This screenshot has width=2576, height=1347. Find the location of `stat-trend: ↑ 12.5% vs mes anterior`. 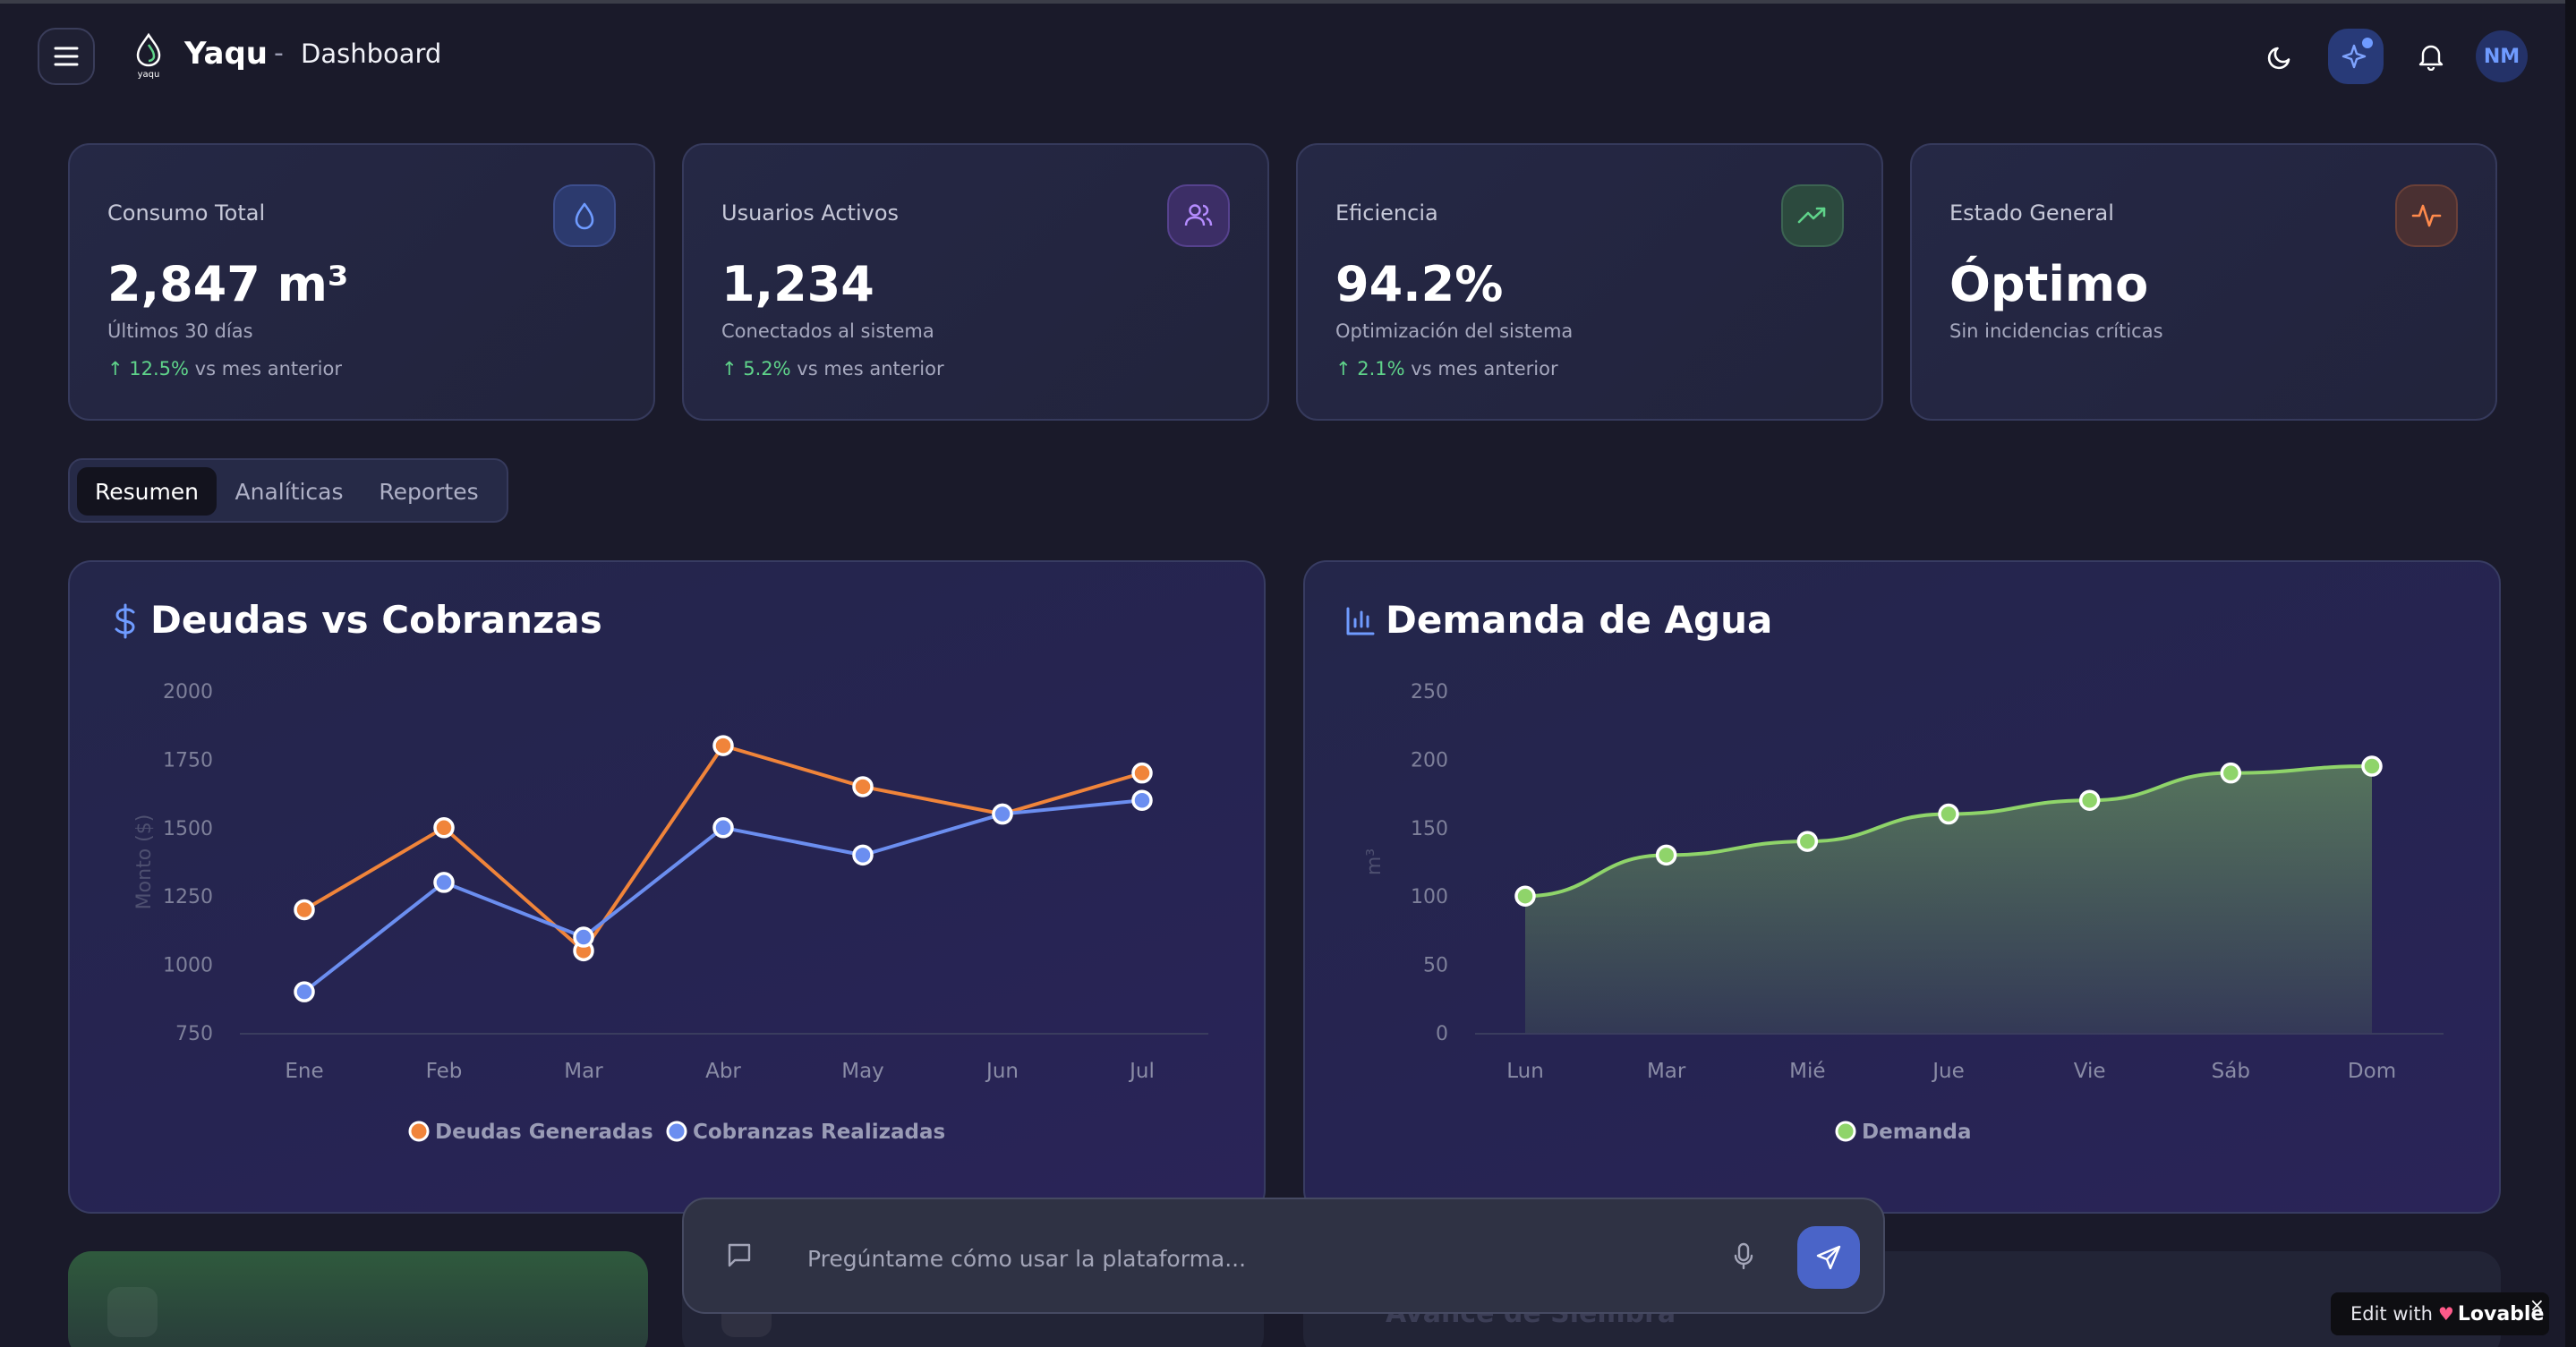

stat-trend: ↑ 12.5% vs mes anterior is located at coordinates (224, 369).